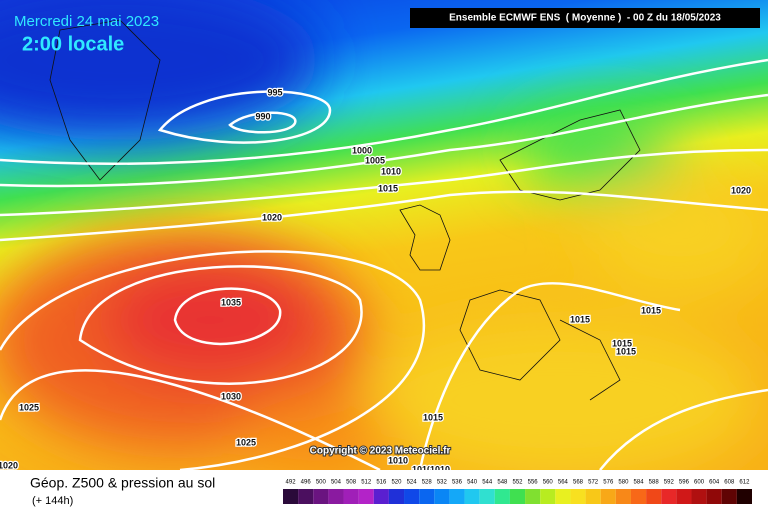 Image resolution: width=768 pixels, height=517 pixels. Describe the element at coordinates (457, 483) in the screenshot. I see `colorbar-label: 536` at that location.